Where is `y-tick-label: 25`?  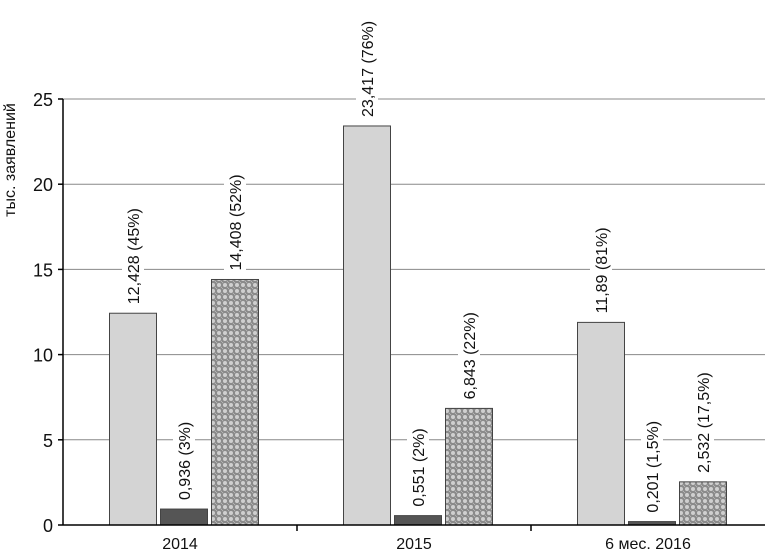 y-tick-label: 25 is located at coordinates (43, 100).